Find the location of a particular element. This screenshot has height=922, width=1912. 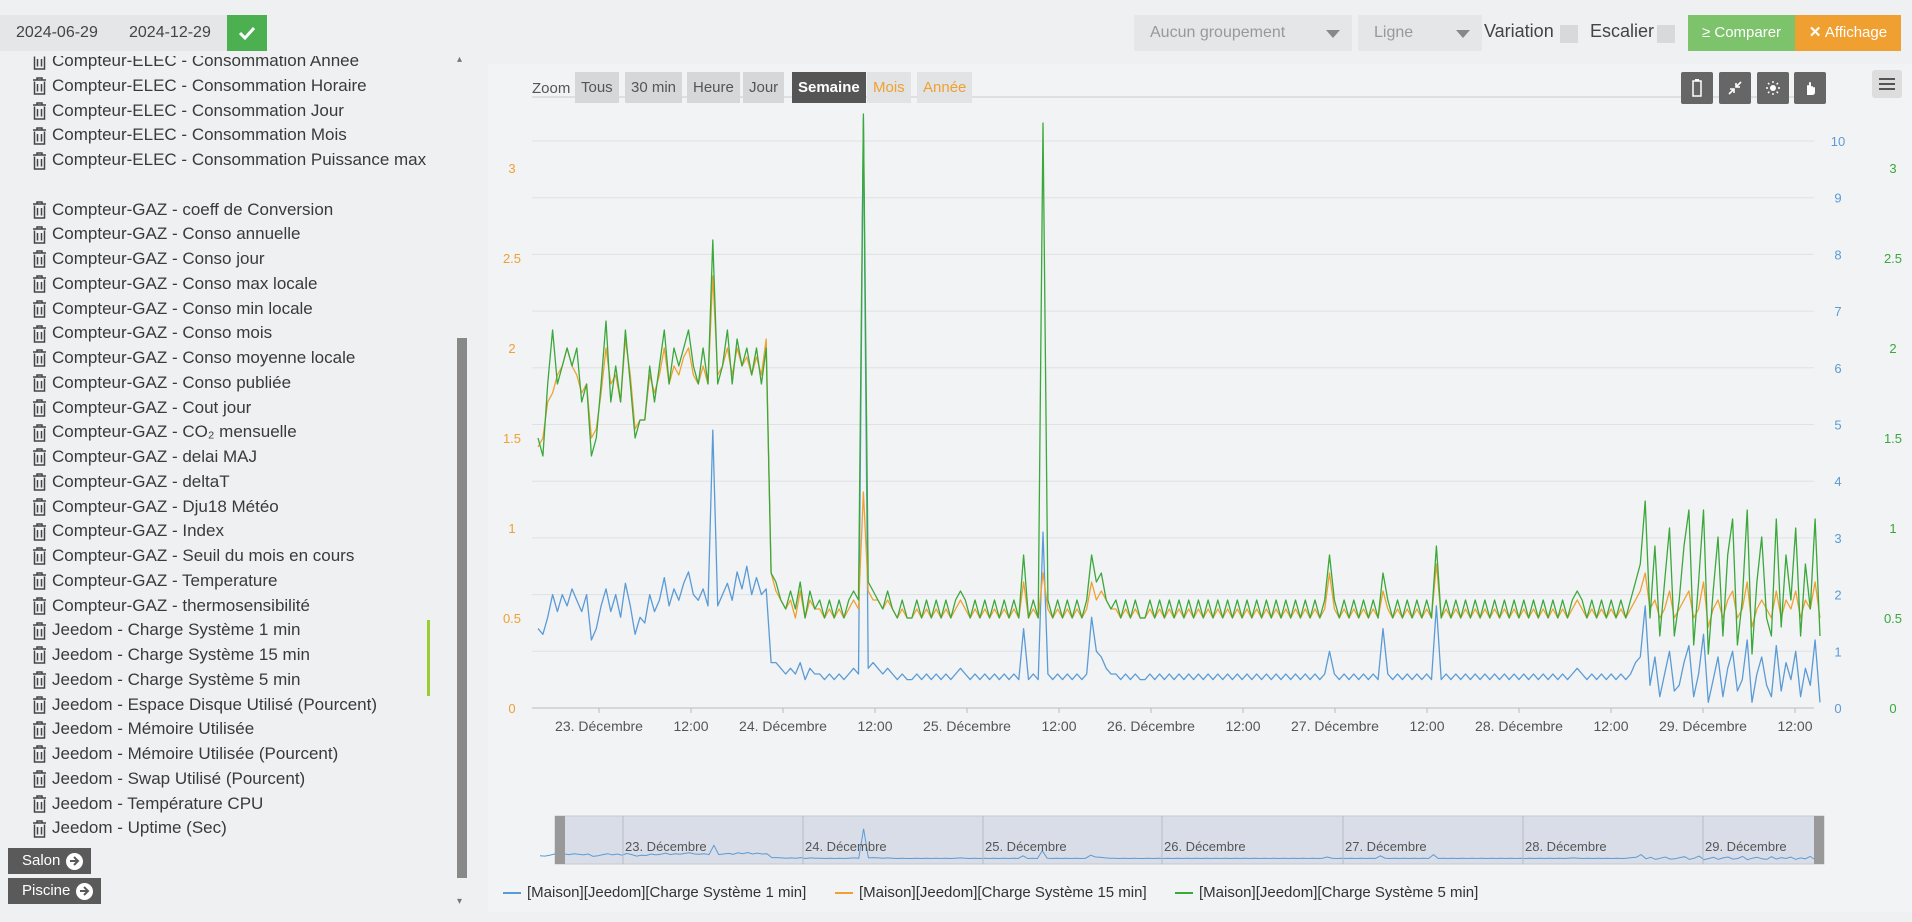

command-item: Compteur-ELEC - Consommation Mois is located at coordinates (237, 135).